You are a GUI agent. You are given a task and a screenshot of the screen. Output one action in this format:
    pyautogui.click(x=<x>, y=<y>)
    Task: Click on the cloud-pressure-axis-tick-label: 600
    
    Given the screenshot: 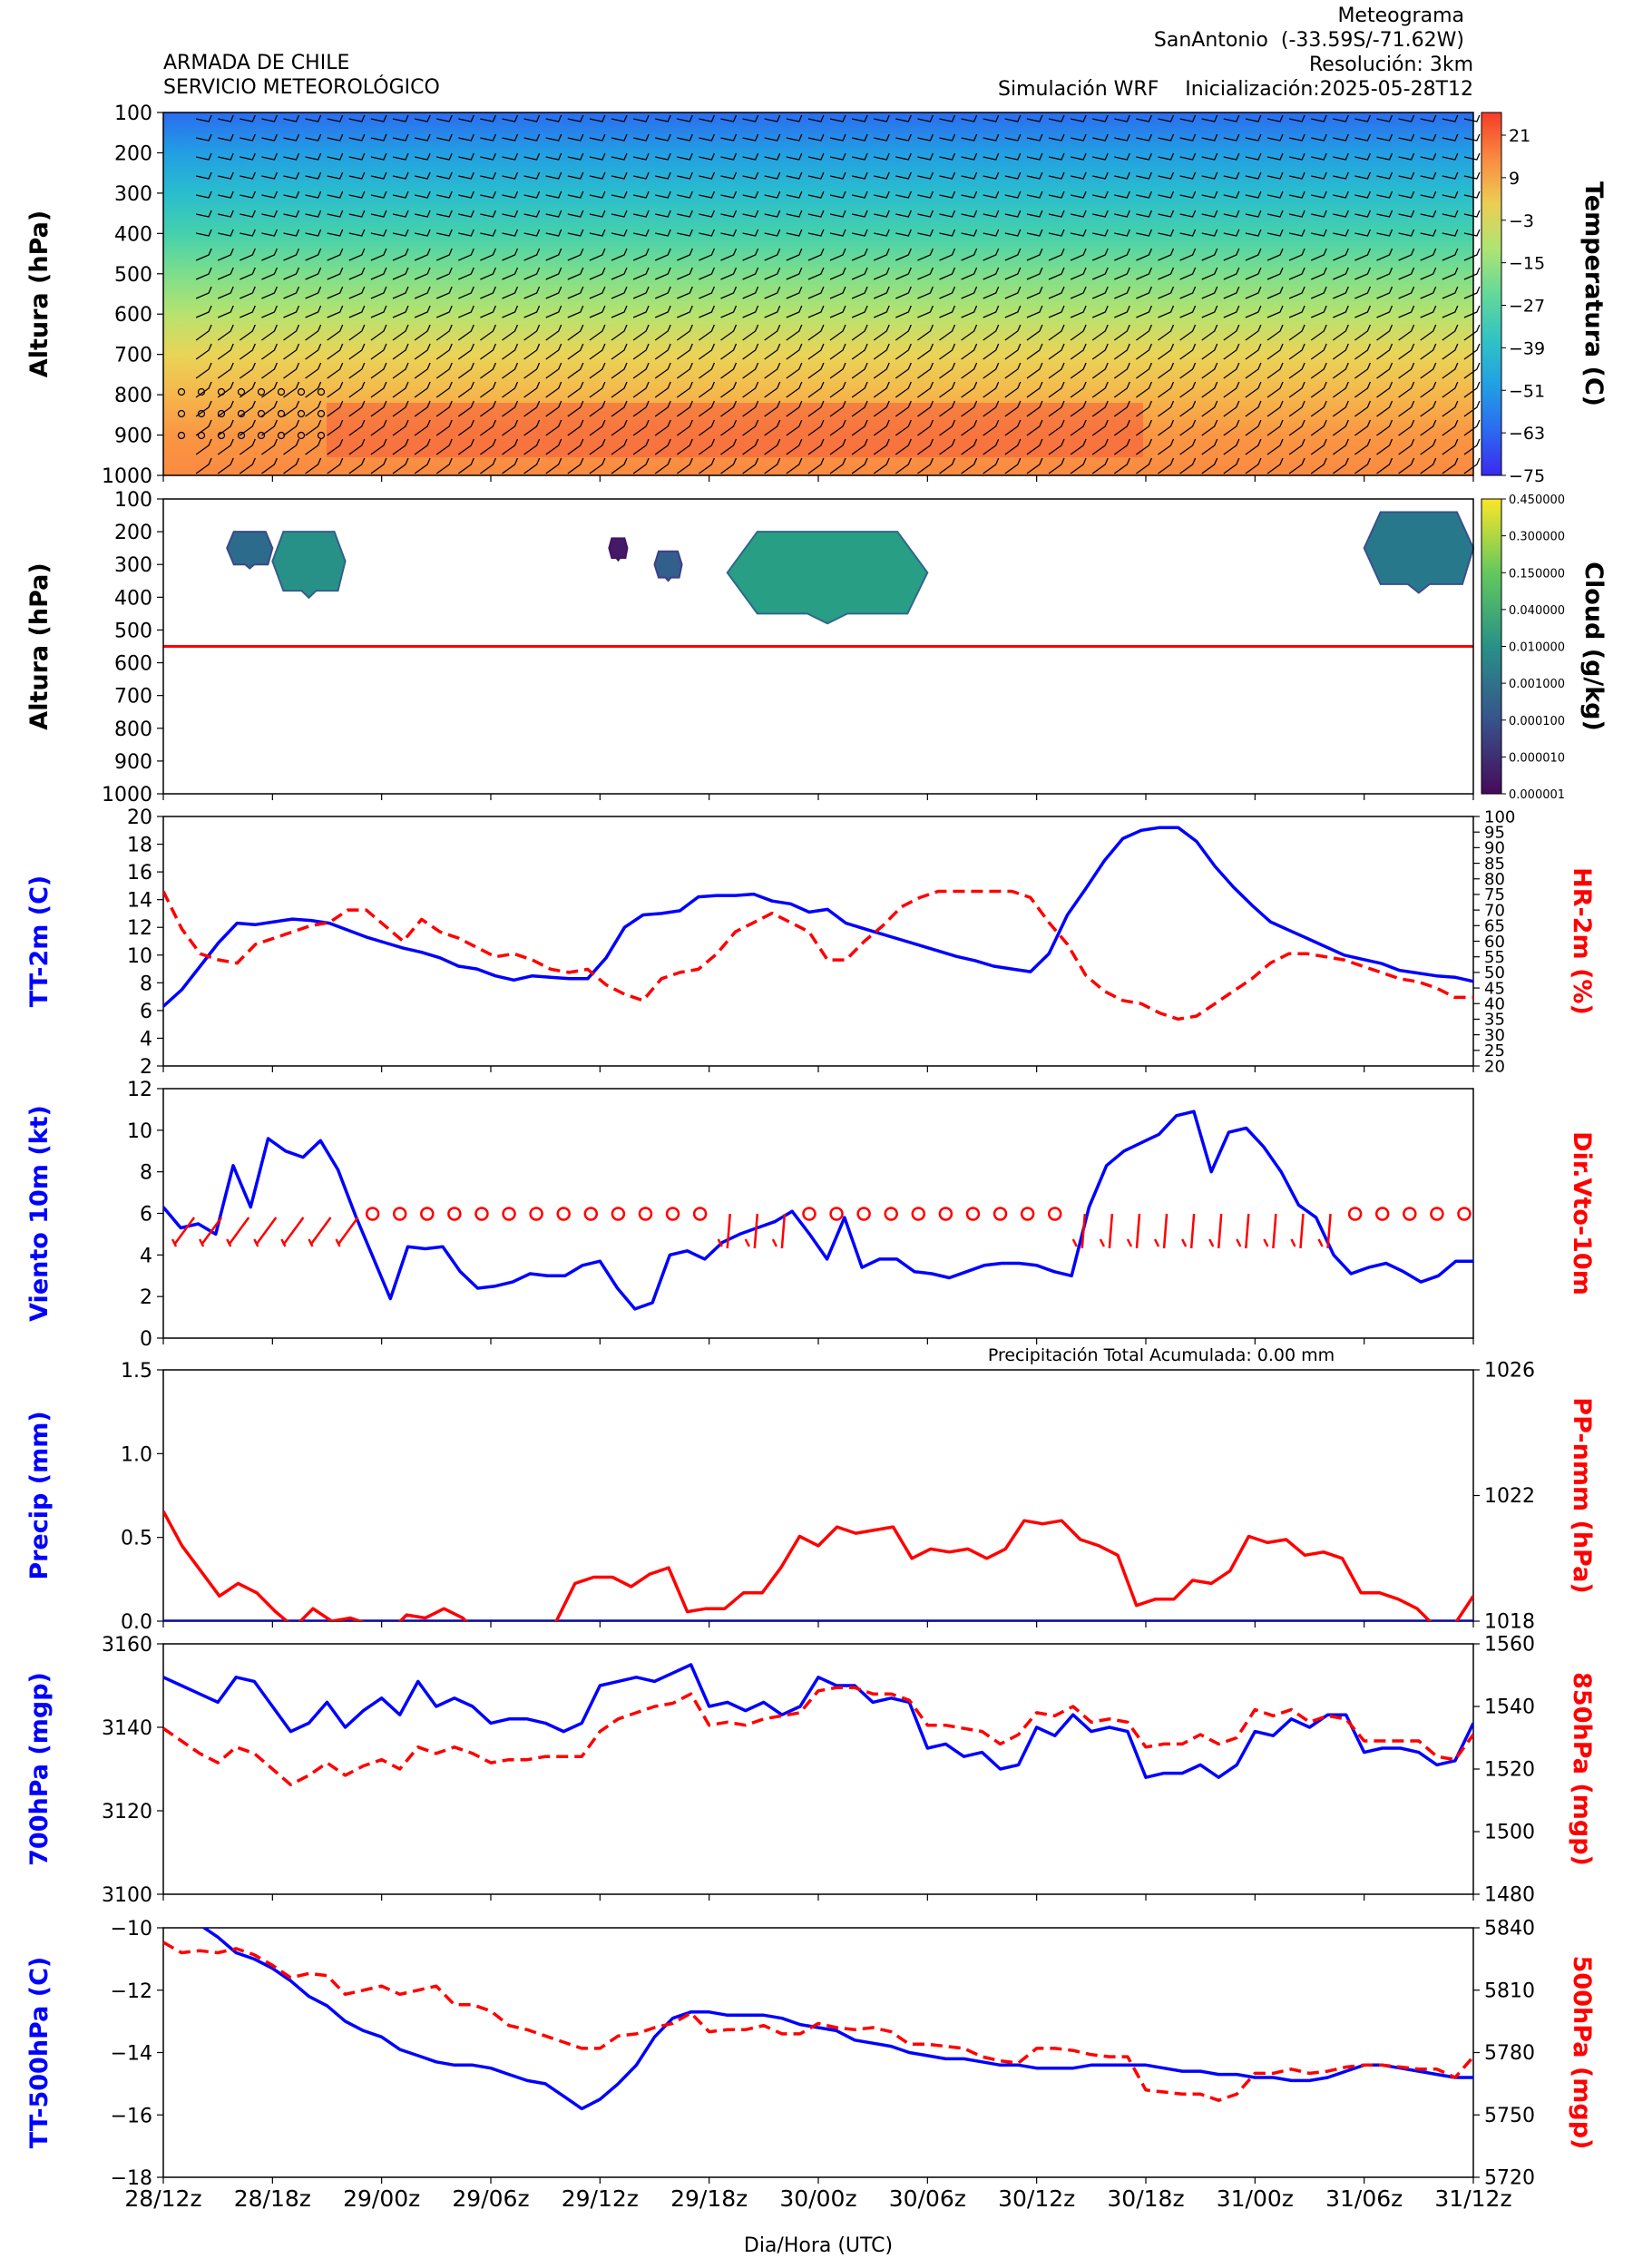 What is the action you would take?
    pyautogui.click(x=133, y=664)
    